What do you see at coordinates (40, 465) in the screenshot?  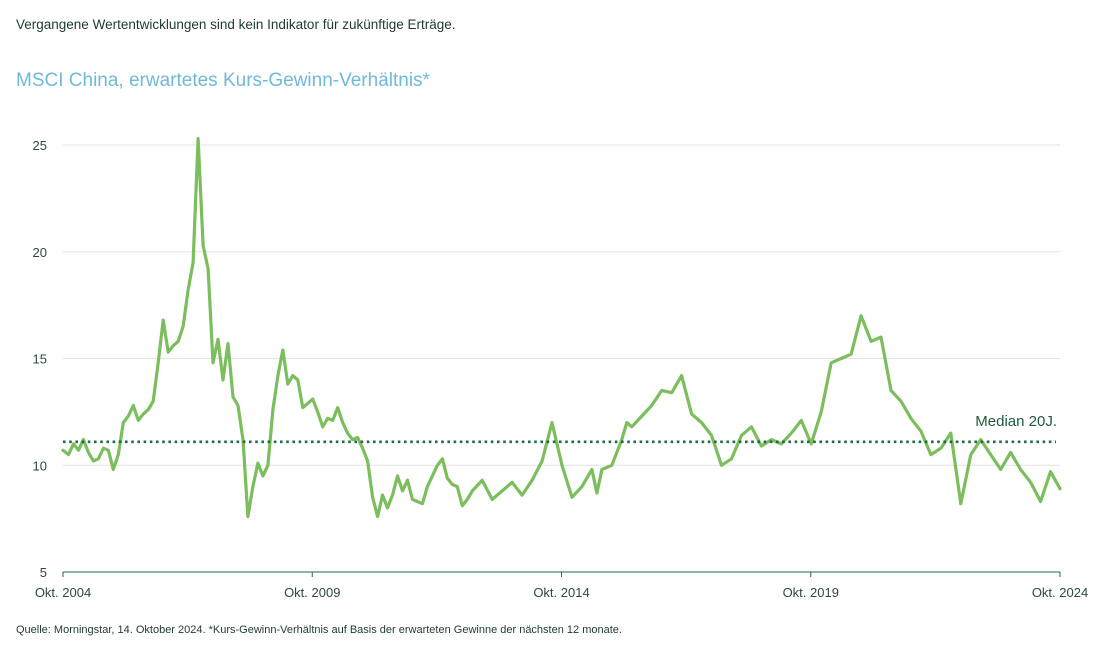 I see `y-tick-label: 10` at bounding box center [40, 465].